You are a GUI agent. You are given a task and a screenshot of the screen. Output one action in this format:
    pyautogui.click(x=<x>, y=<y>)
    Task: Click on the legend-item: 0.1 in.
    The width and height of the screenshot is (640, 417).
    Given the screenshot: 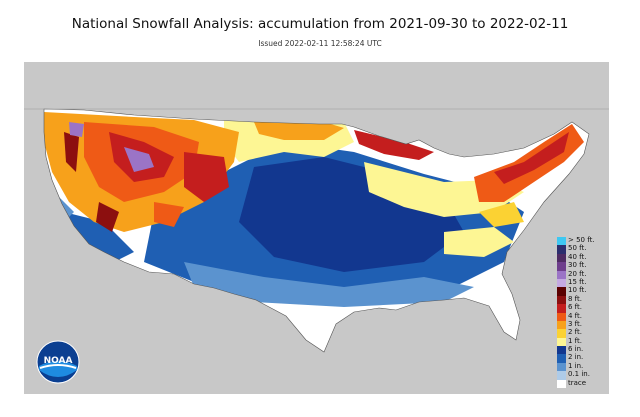 What is the action you would take?
    pyautogui.click(x=587, y=375)
    